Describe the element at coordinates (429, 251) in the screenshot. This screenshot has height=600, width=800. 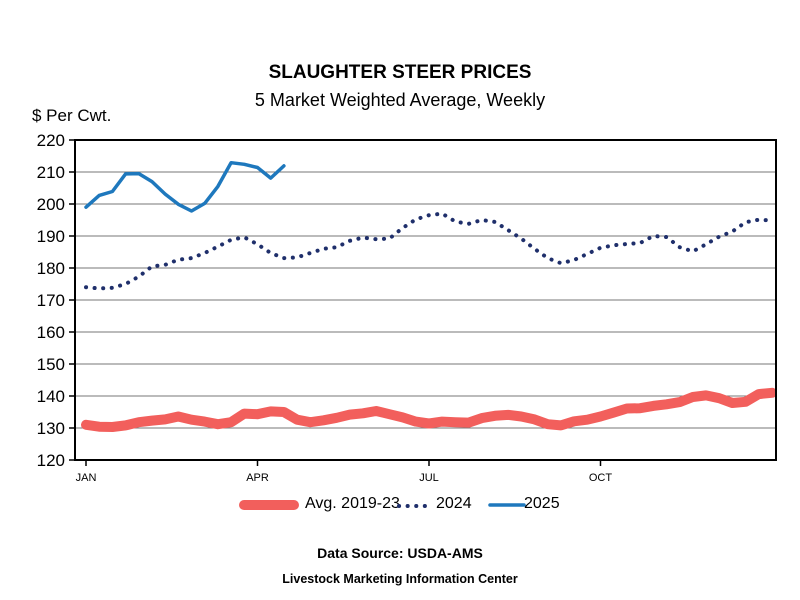
I see `series-line-2024` at that location.